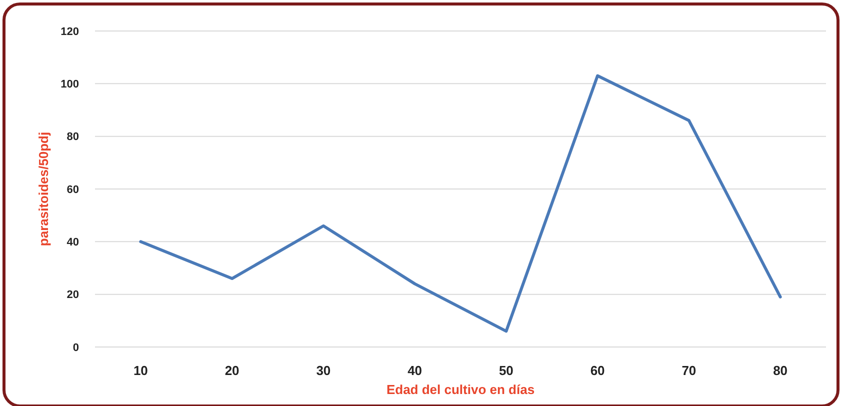  I want to click on y-tick-label: 60, so click(72, 190).